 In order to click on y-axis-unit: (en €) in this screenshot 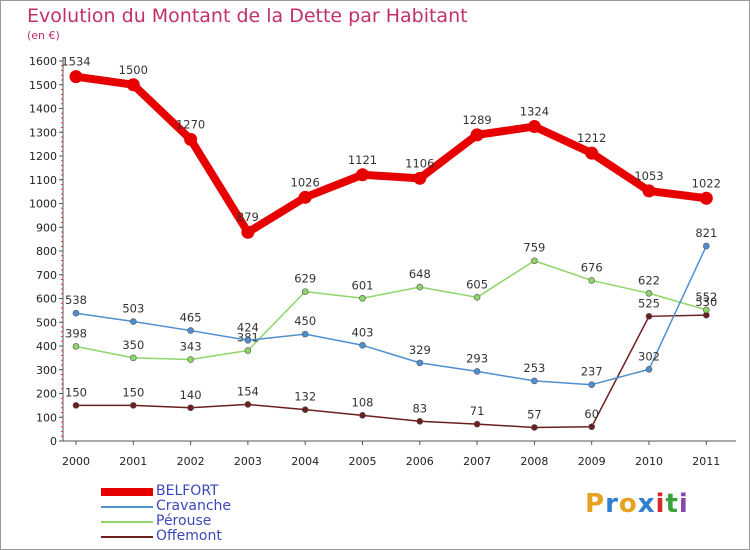, I will do `click(43, 35)`.